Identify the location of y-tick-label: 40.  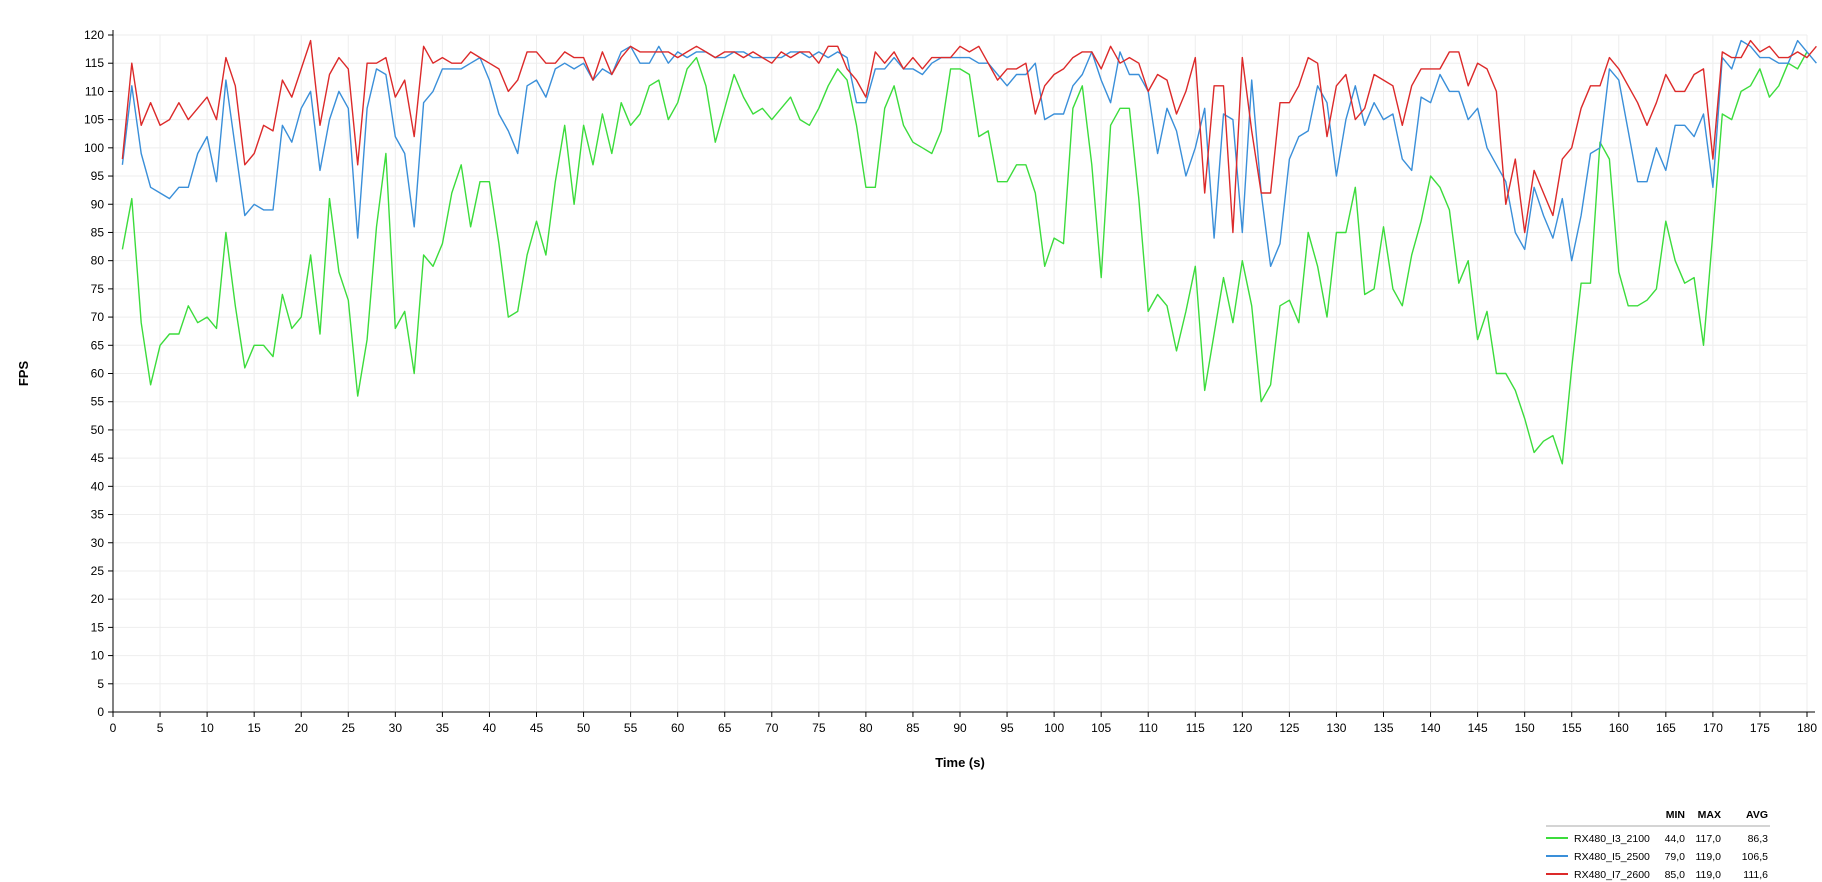
(98, 486).